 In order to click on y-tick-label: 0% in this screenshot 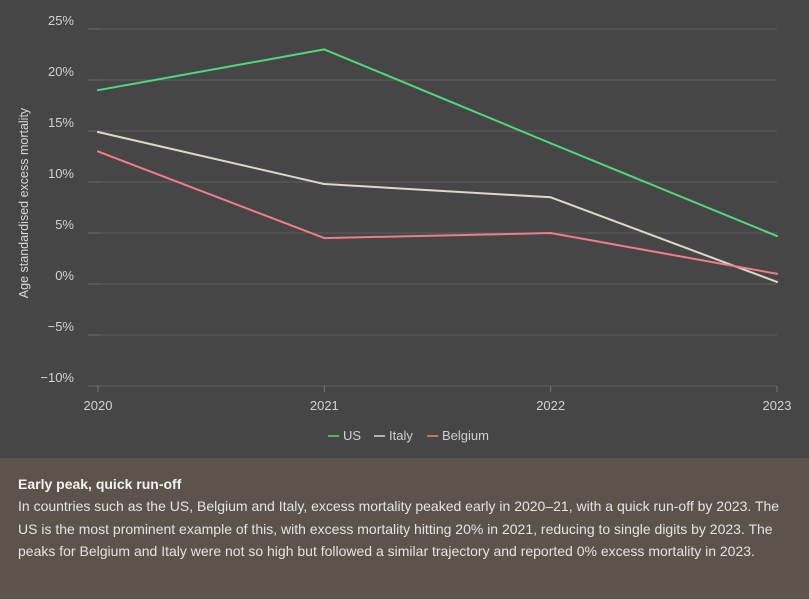, I will do `click(64, 275)`.